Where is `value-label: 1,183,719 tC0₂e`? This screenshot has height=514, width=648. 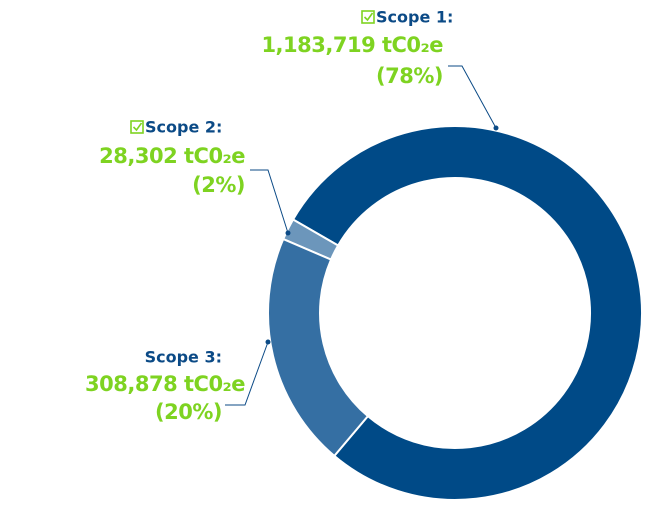
value-label: 1,183,719 tC0₂e is located at coordinates (352, 45).